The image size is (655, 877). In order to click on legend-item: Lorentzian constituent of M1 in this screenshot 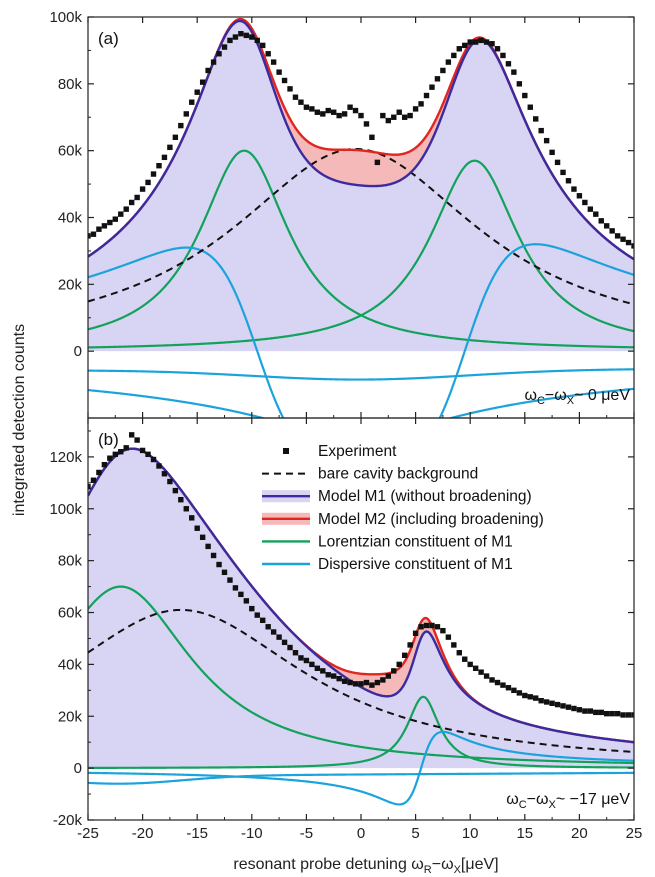, I will do `click(387, 541)`.